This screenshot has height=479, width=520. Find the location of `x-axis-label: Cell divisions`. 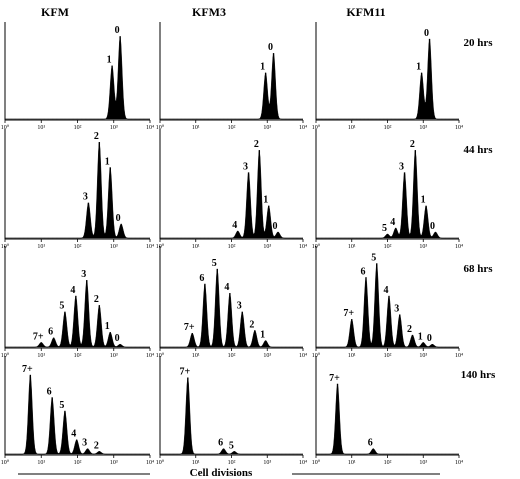

x-axis-label: Cell divisions is located at coordinates (221, 473).